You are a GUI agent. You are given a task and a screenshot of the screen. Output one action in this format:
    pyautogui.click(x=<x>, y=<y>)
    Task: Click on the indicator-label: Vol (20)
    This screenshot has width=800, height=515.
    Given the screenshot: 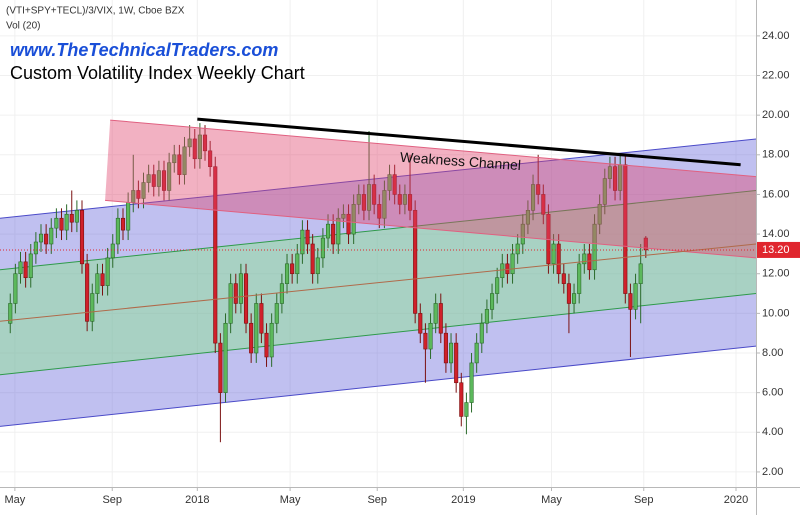 What is the action you would take?
    pyautogui.click(x=23, y=26)
    